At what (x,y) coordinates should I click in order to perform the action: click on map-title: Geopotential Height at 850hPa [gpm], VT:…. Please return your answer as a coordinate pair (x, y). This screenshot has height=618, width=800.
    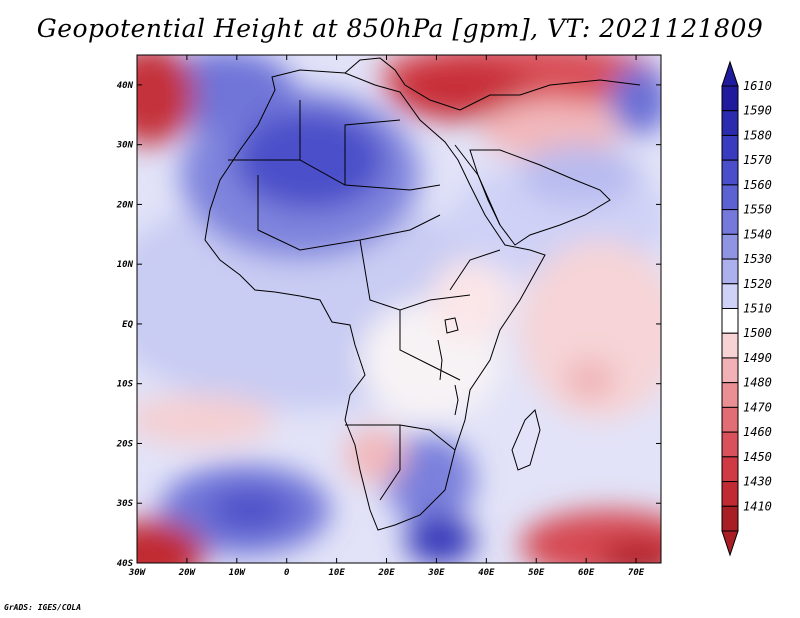
    Looking at the image, I should click on (400, 28).